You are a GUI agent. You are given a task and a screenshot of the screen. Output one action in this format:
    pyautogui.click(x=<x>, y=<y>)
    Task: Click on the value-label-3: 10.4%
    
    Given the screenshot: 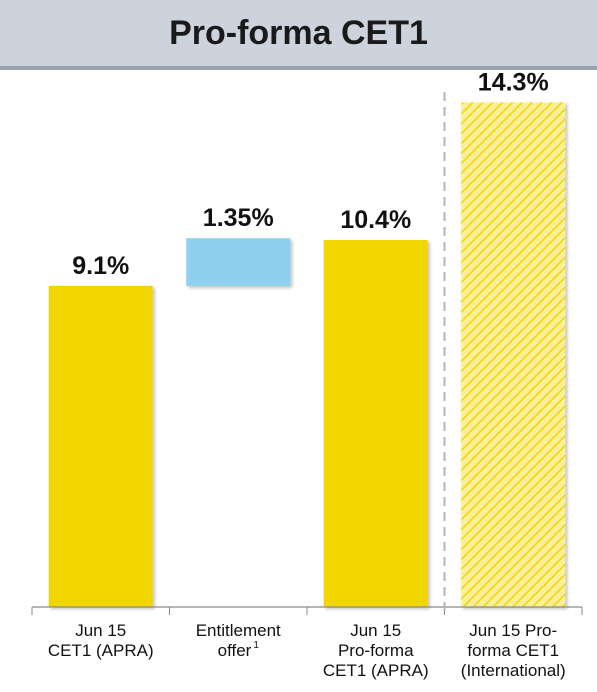 What is the action you would take?
    pyautogui.click(x=375, y=220)
    